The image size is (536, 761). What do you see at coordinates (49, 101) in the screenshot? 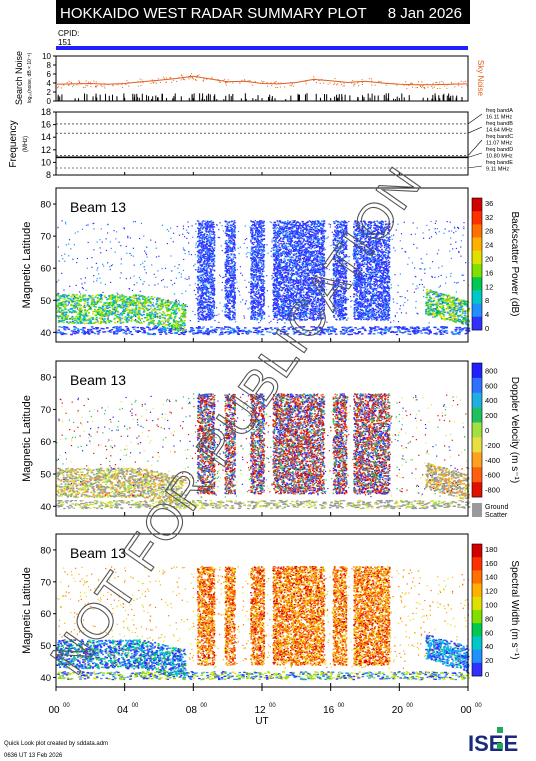
I see `noise-ytick-label: 0` at bounding box center [49, 101].